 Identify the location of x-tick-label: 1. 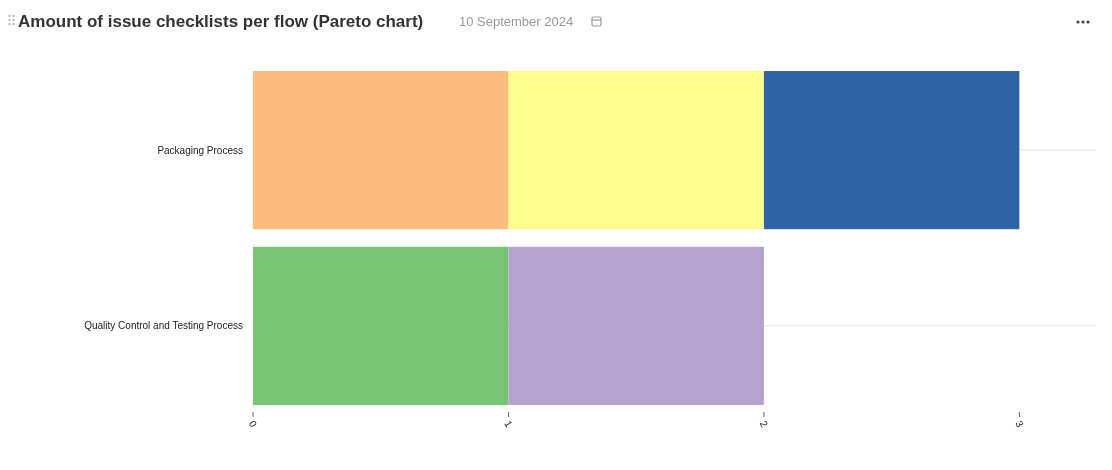
(508, 424).